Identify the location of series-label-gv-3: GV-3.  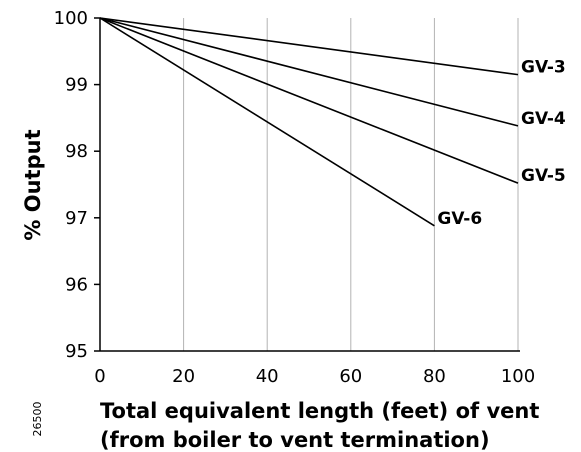
(543, 68).